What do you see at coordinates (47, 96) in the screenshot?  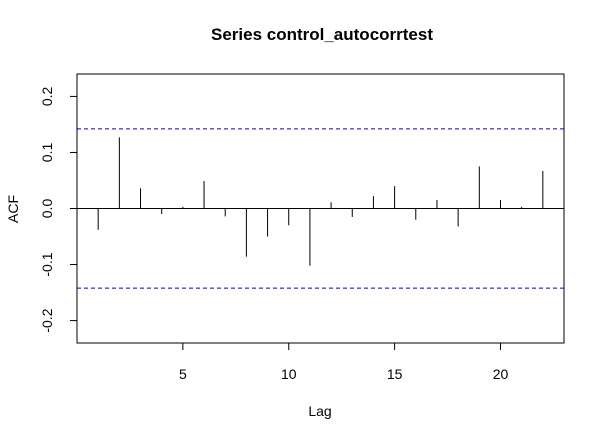 I see `y-tick-label: 0.2` at bounding box center [47, 96].